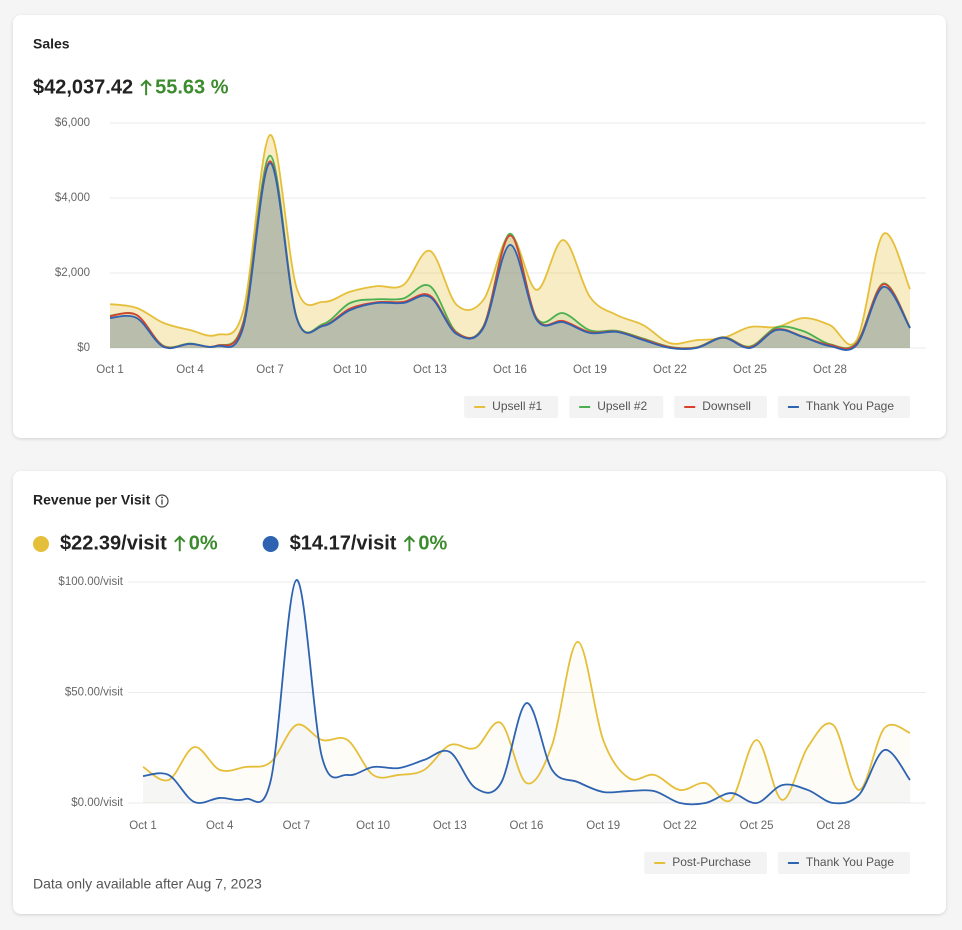 Image resolution: width=962 pixels, height=930 pixels. What do you see at coordinates (51, 44) in the screenshot?
I see `card-title: Sales` at bounding box center [51, 44].